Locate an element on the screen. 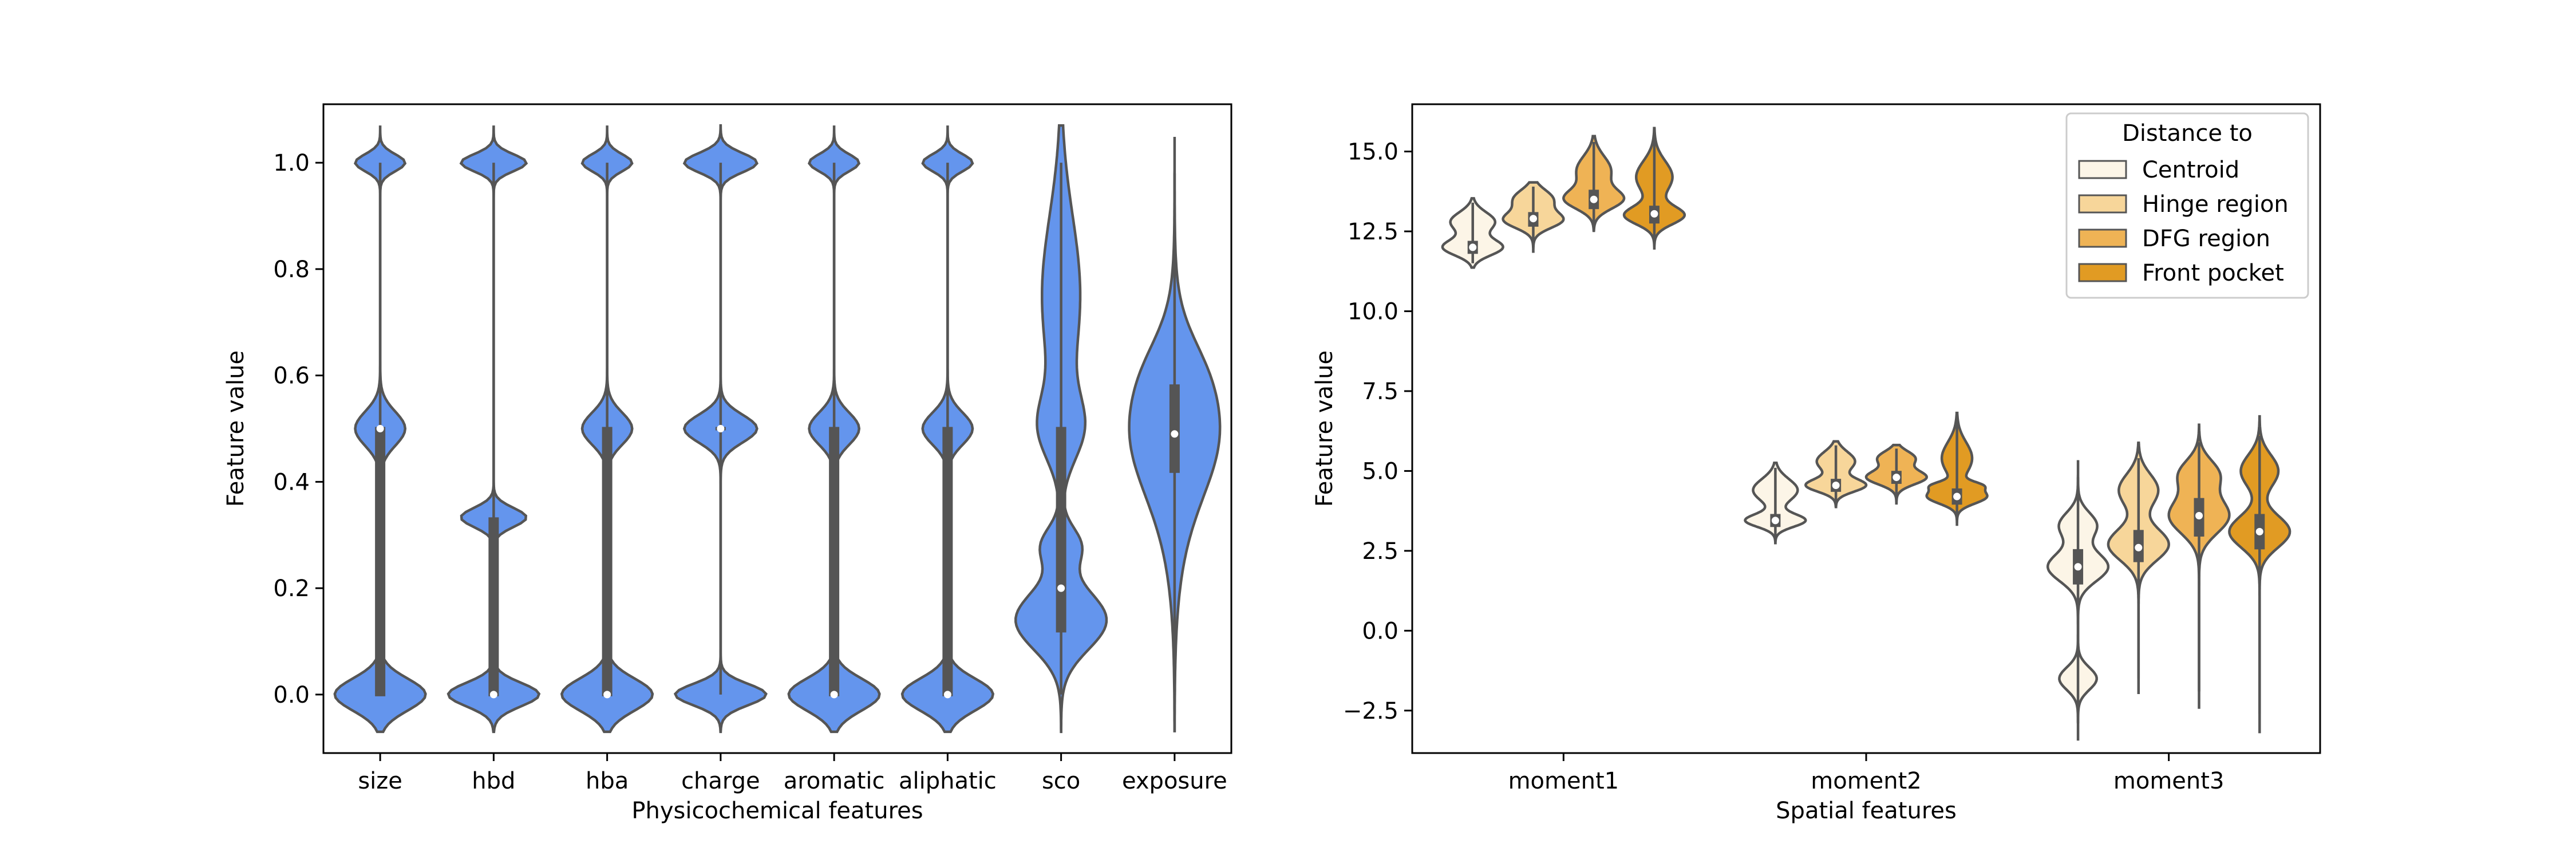 This screenshot has width=2576, height=859. violin-exposure-median is located at coordinates (1175, 434).